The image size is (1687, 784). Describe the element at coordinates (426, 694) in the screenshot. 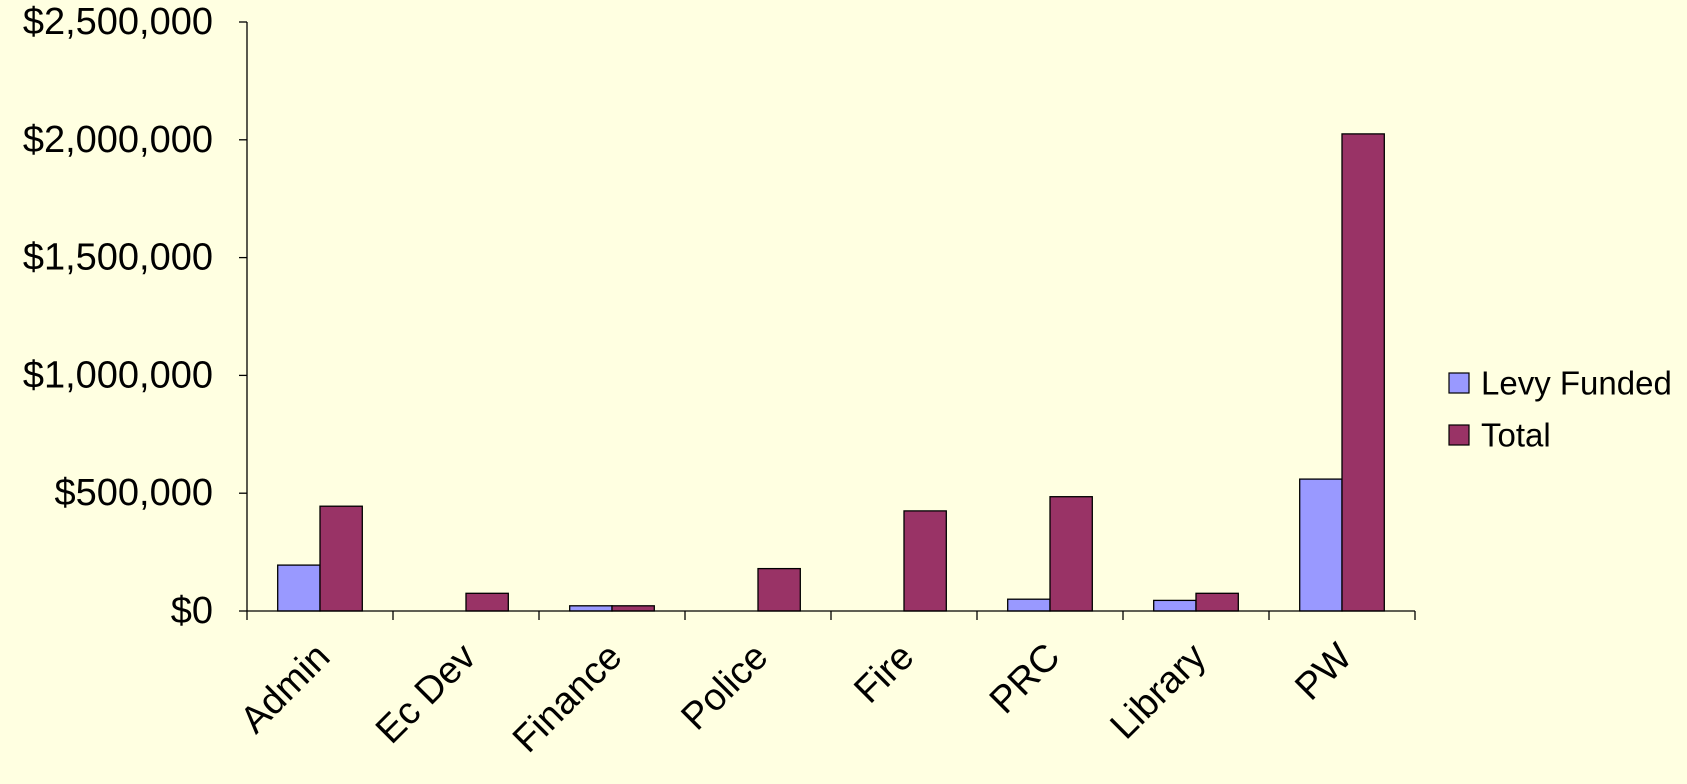

I see `x-tick-label: Ec Dev` at that location.